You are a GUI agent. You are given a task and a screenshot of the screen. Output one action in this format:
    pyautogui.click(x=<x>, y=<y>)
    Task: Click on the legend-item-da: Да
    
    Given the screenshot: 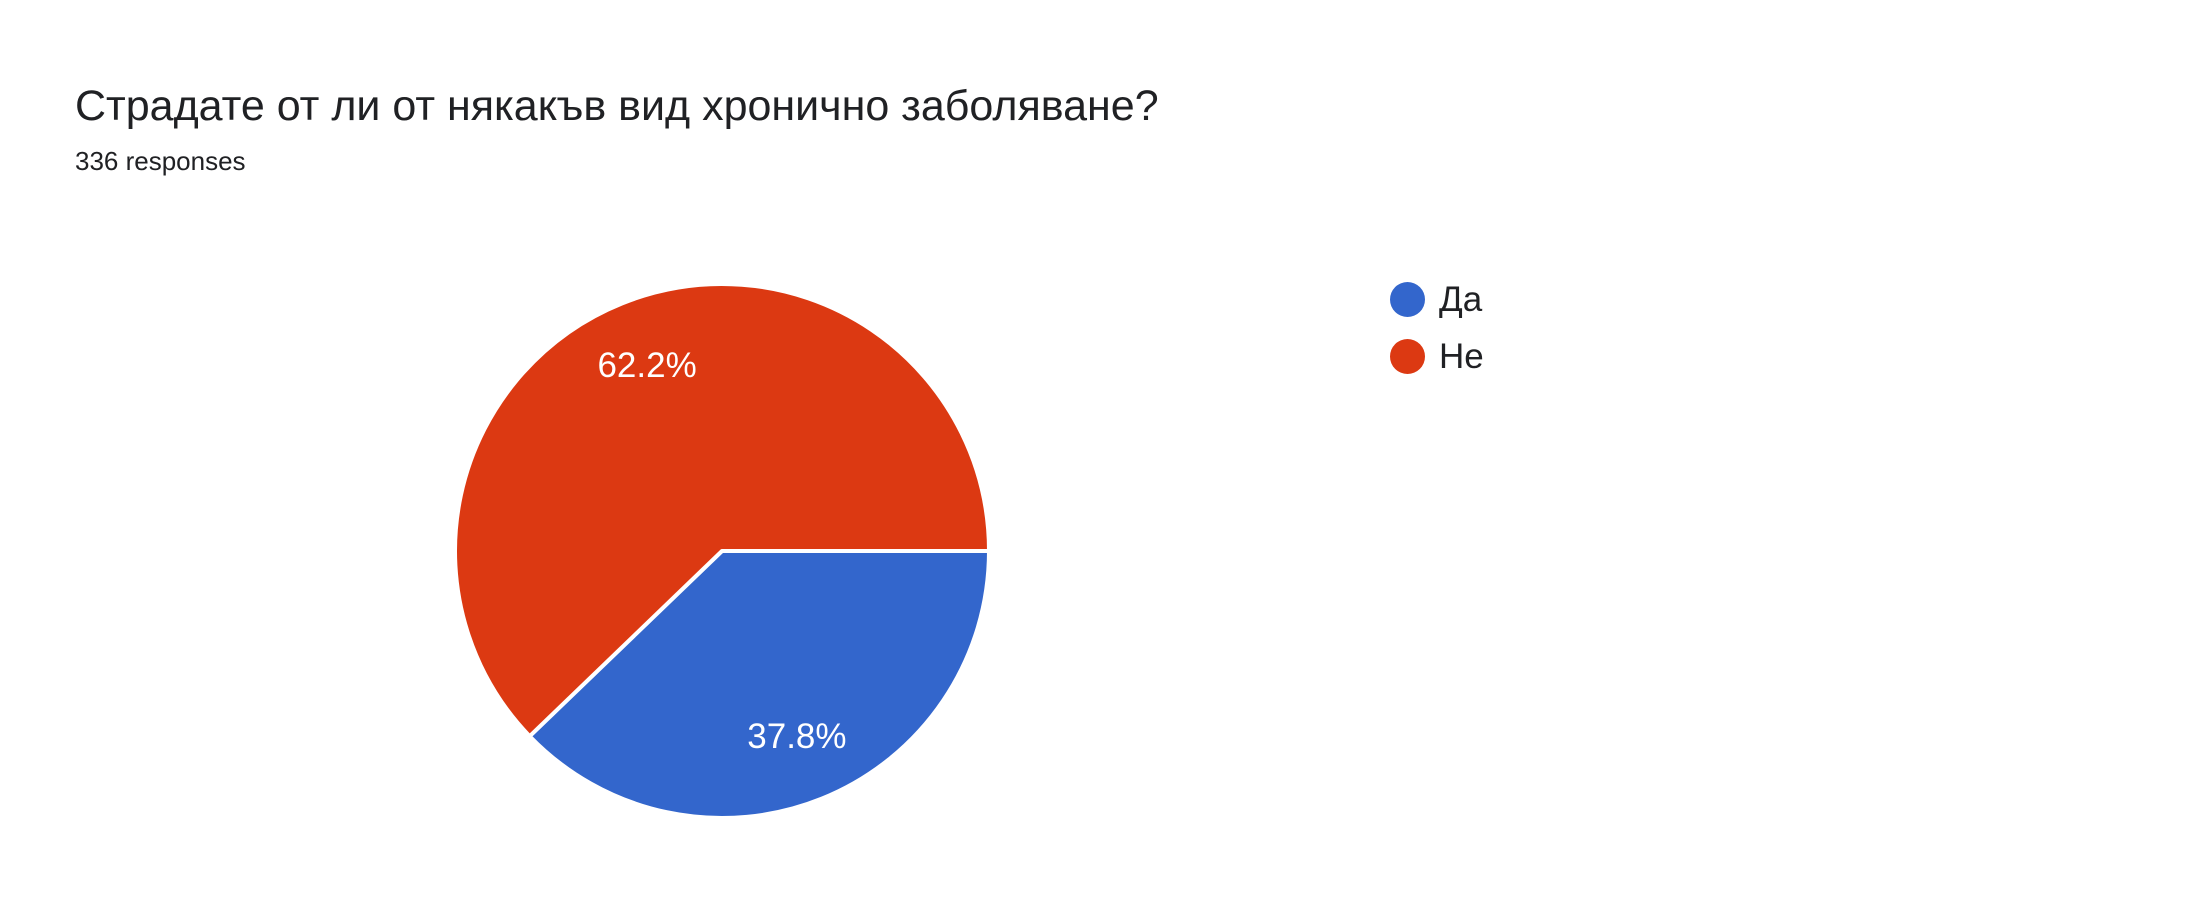 What is the action you would take?
    pyautogui.click(x=1437, y=299)
    